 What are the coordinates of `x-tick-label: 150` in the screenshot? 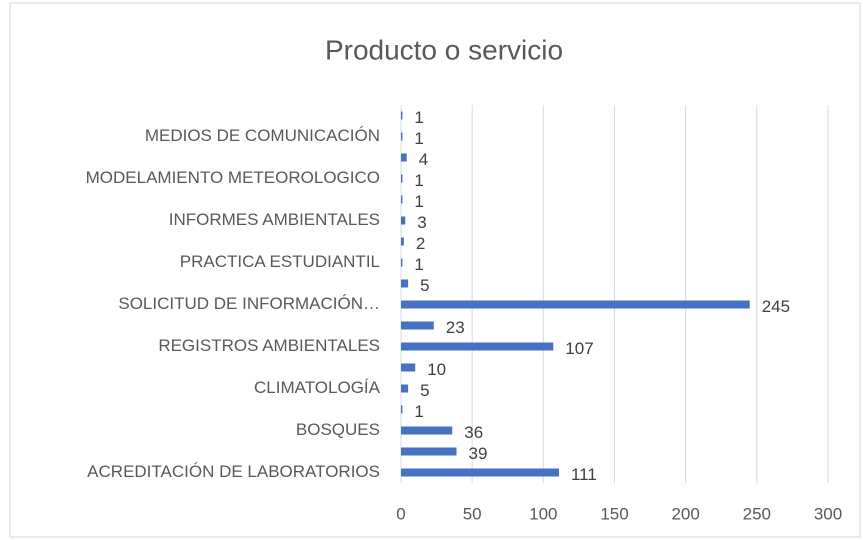 It's located at (614, 513).